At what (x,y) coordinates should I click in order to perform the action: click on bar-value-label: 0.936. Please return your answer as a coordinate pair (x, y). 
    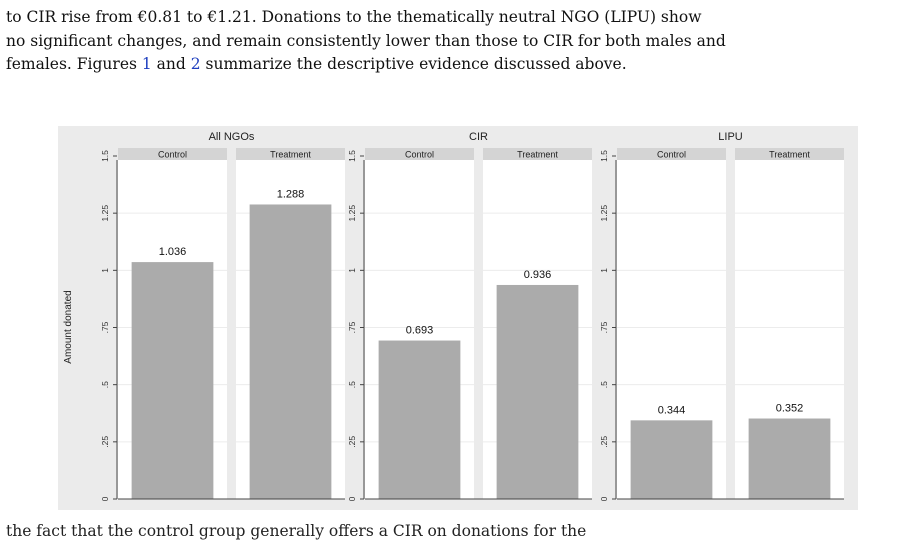
    Looking at the image, I should click on (538, 275).